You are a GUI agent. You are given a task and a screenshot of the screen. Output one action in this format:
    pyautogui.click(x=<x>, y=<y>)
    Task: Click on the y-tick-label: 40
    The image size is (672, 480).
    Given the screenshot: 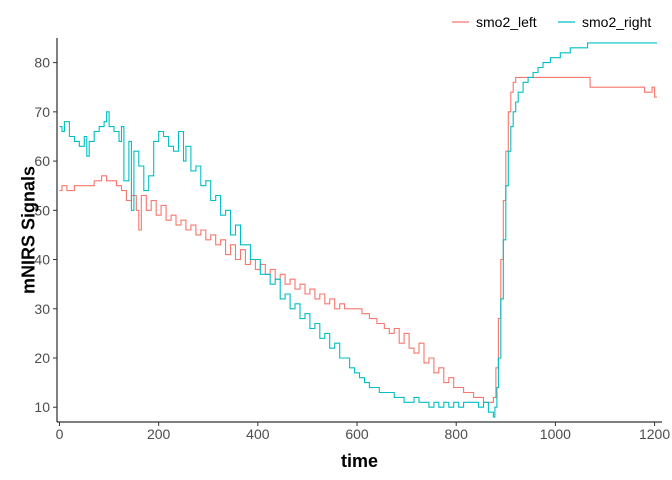 What is the action you would take?
    pyautogui.click(x=42, y=260)
    